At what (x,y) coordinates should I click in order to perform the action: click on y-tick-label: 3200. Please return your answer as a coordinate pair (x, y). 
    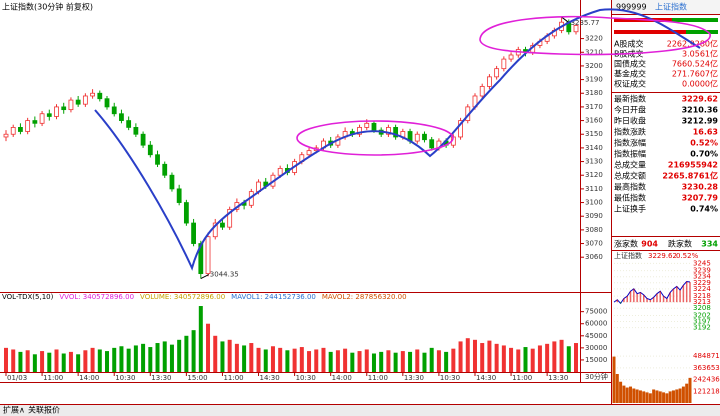
    Looking at the image, I should click on (594, 66).